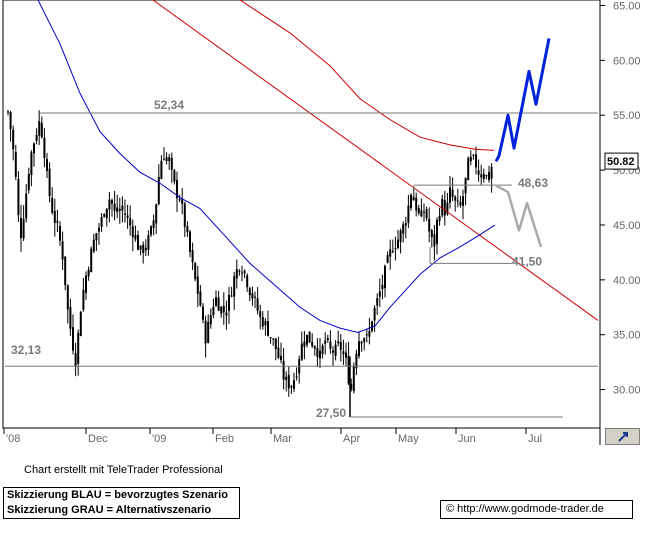 Image resolution: width=659 pixels, height=540 pixels. Describe the element at coordinates (408, 439) in the screenshot. I see `x-tick-label: May` at that location.